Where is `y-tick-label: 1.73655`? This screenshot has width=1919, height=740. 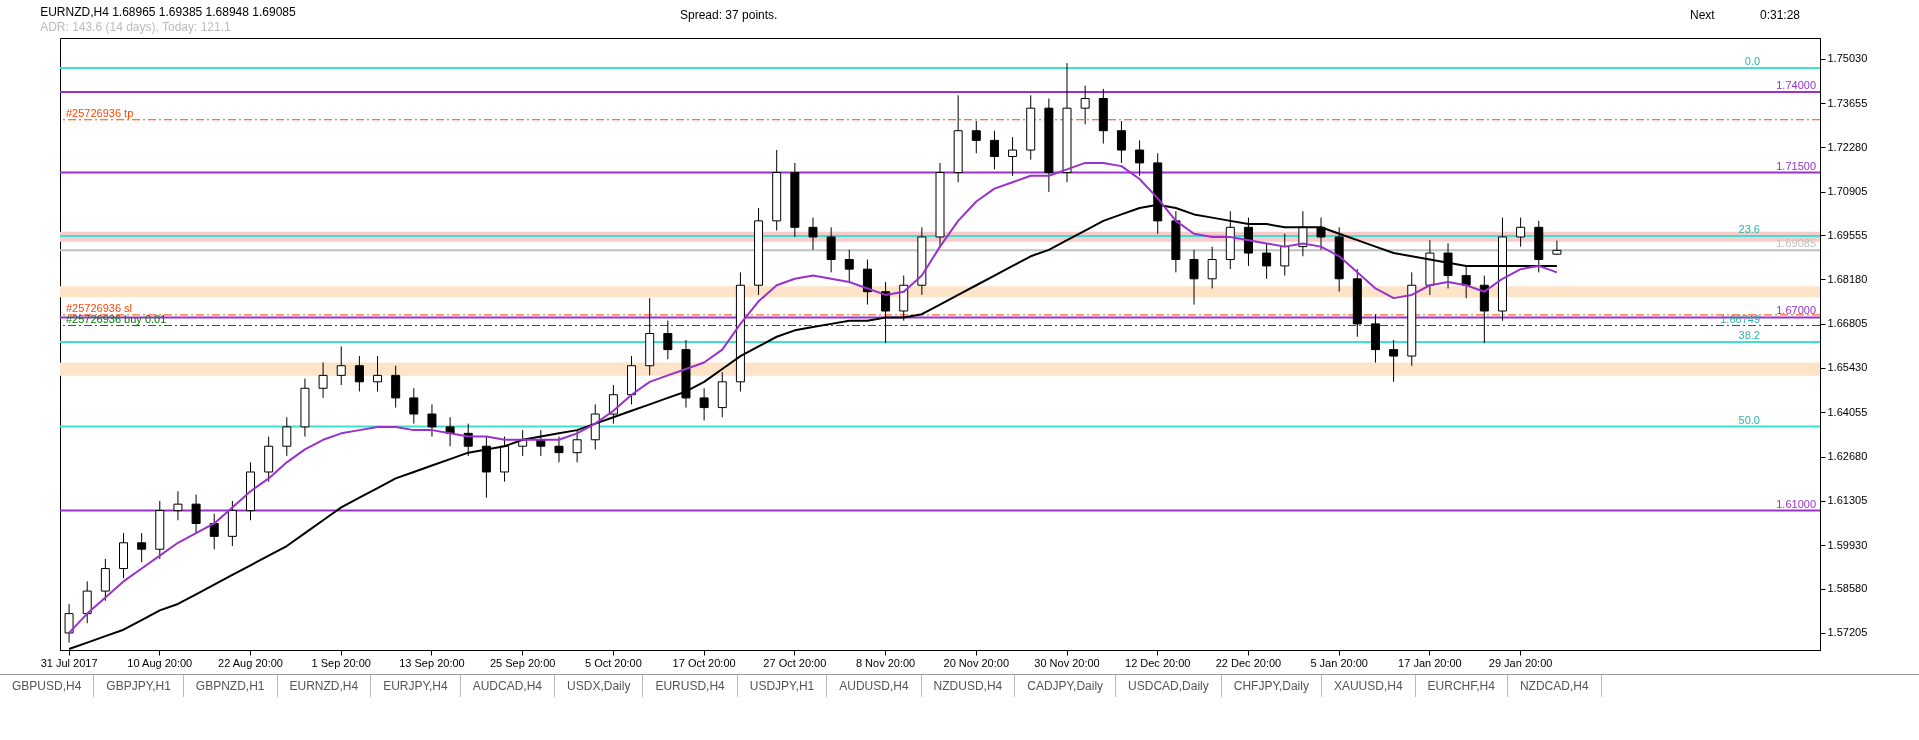 y-tick-label: 1.73655 is located at coordinates (1847, 102).